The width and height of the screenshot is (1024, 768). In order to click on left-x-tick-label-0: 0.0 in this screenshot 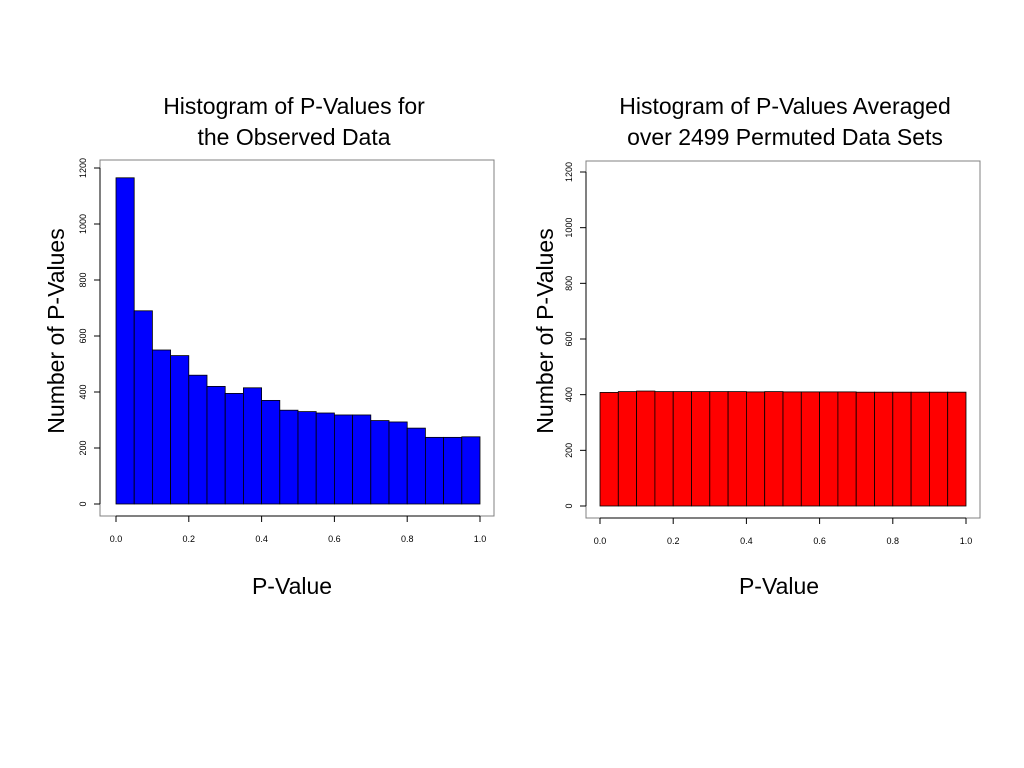, I will do `click(116, 539)`.